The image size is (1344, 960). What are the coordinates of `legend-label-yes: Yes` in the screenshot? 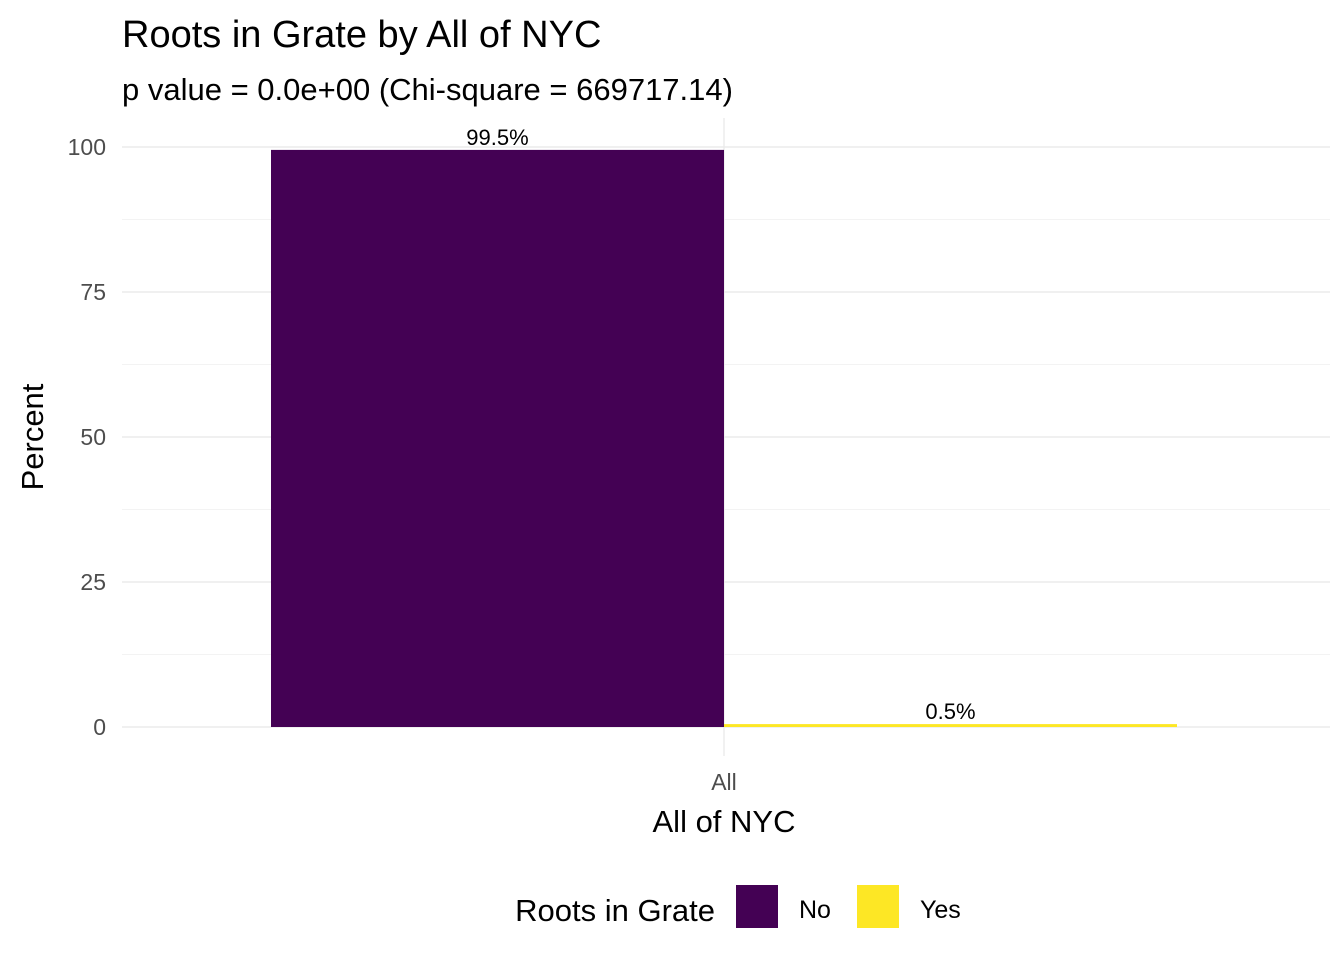 It's located at (940, 910).